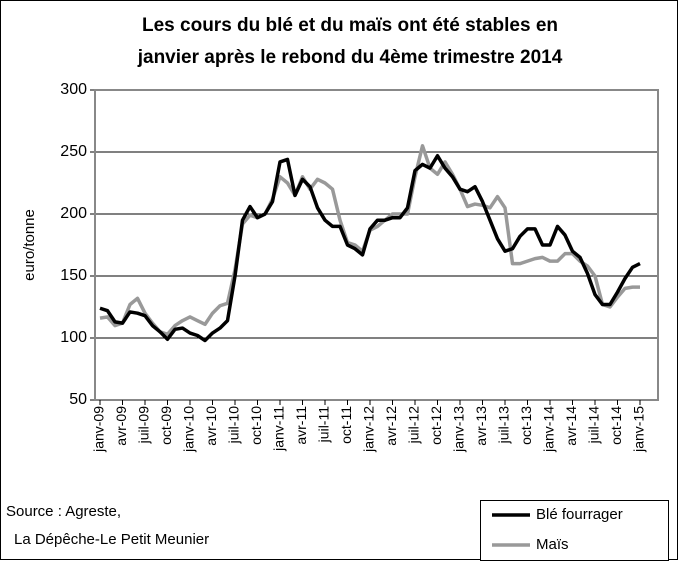 This screenshot has width=679, height=561. I want to click on x-tick-label: juil-12, so click(414, 425).